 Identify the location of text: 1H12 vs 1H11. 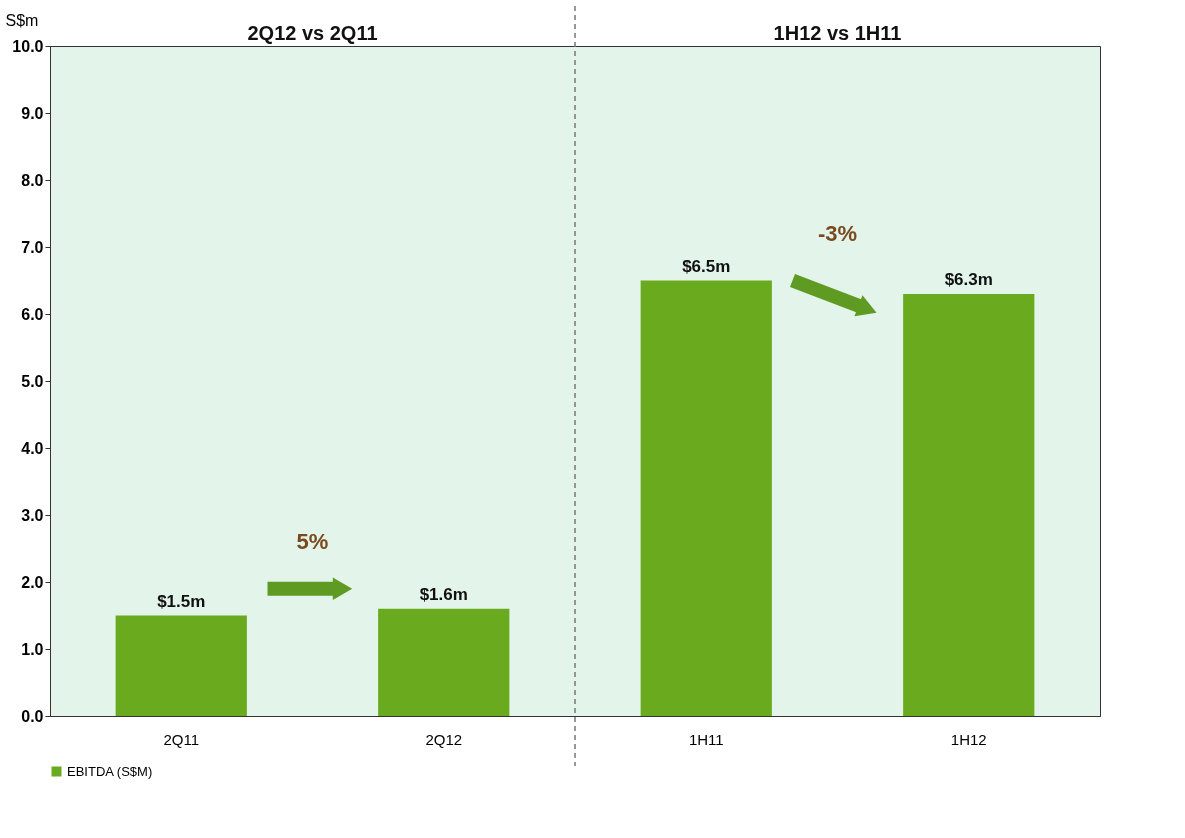
(837, 33).